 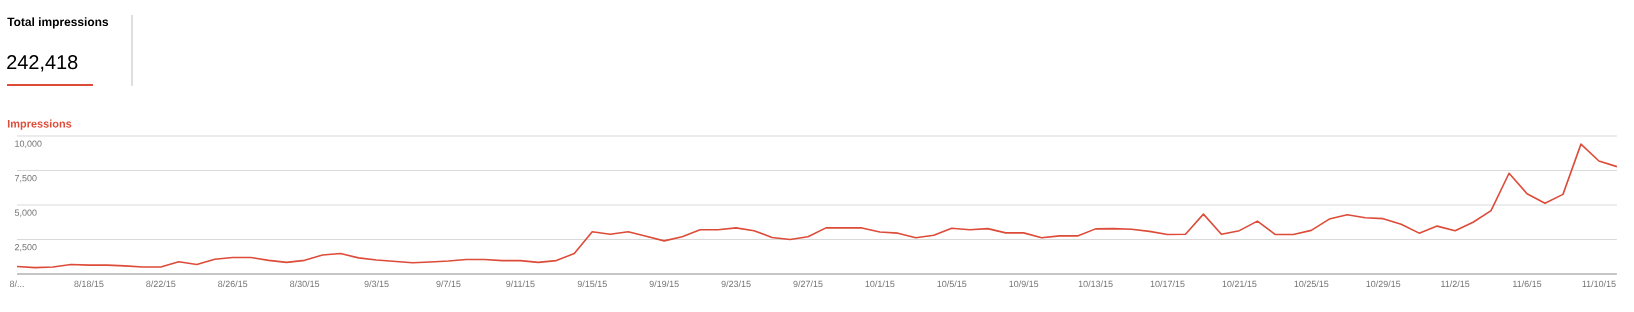 What do you see at coordinates (1383, 284) in the screenshot?
I see `x-tick-label: 10/29/15` at bounding box center [1383, 284].